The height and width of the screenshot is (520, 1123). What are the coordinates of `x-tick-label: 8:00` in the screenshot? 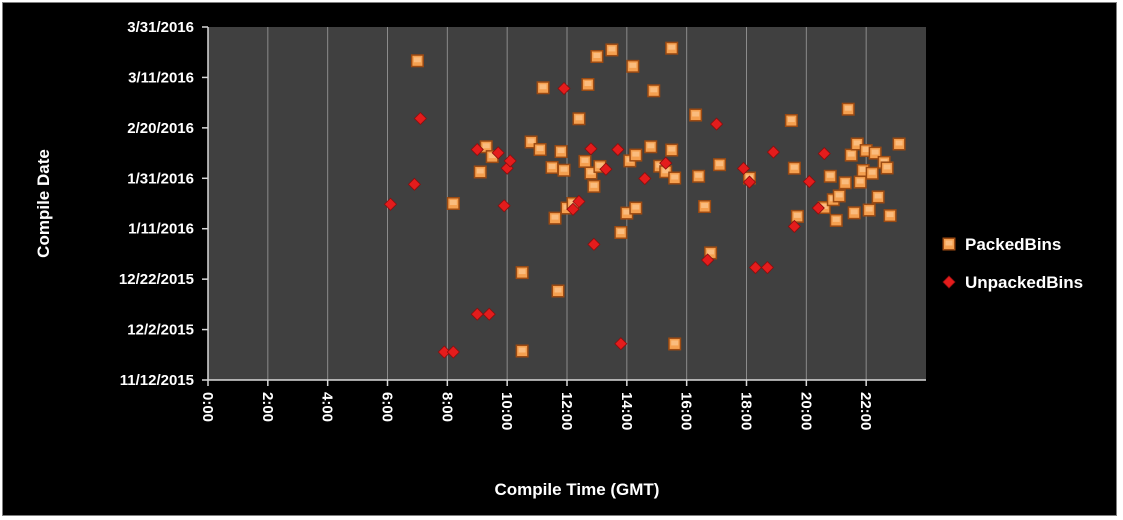 It's located at (446, 407).